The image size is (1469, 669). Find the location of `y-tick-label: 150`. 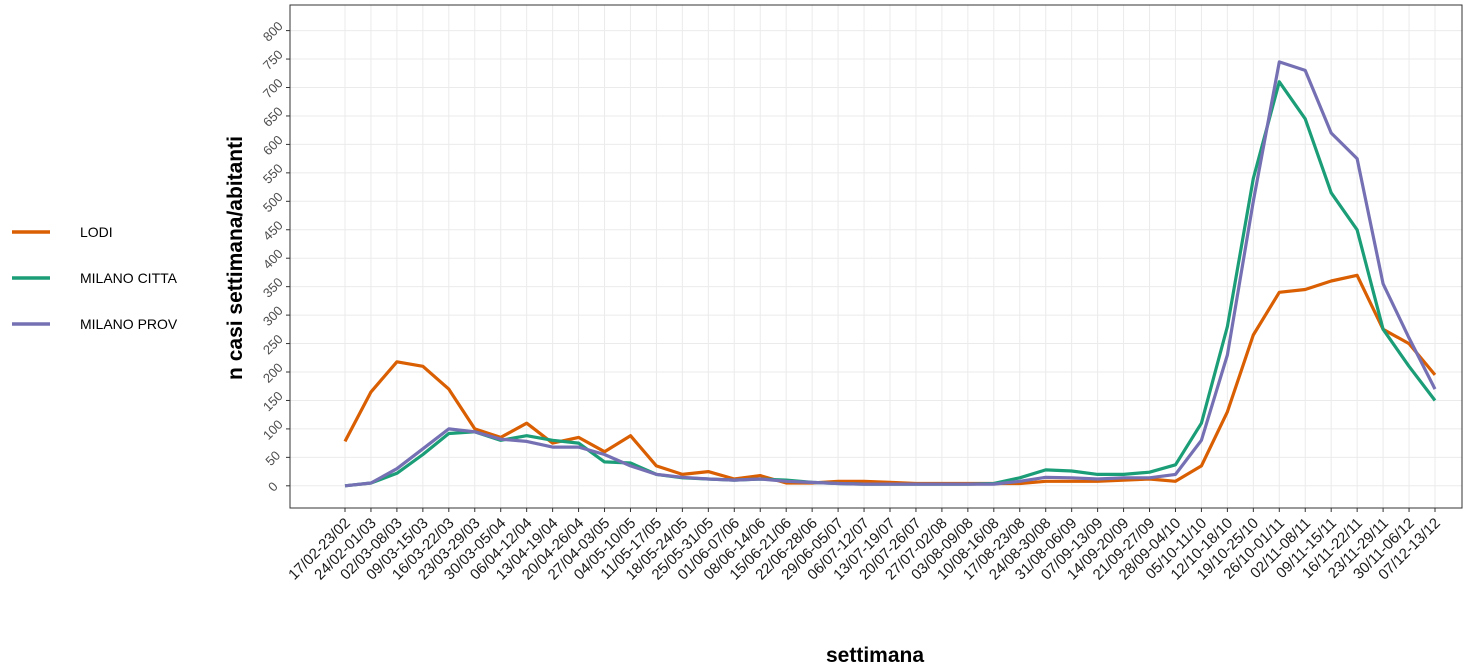

y-tick-label: 150 is located at coordinates (273, 401).